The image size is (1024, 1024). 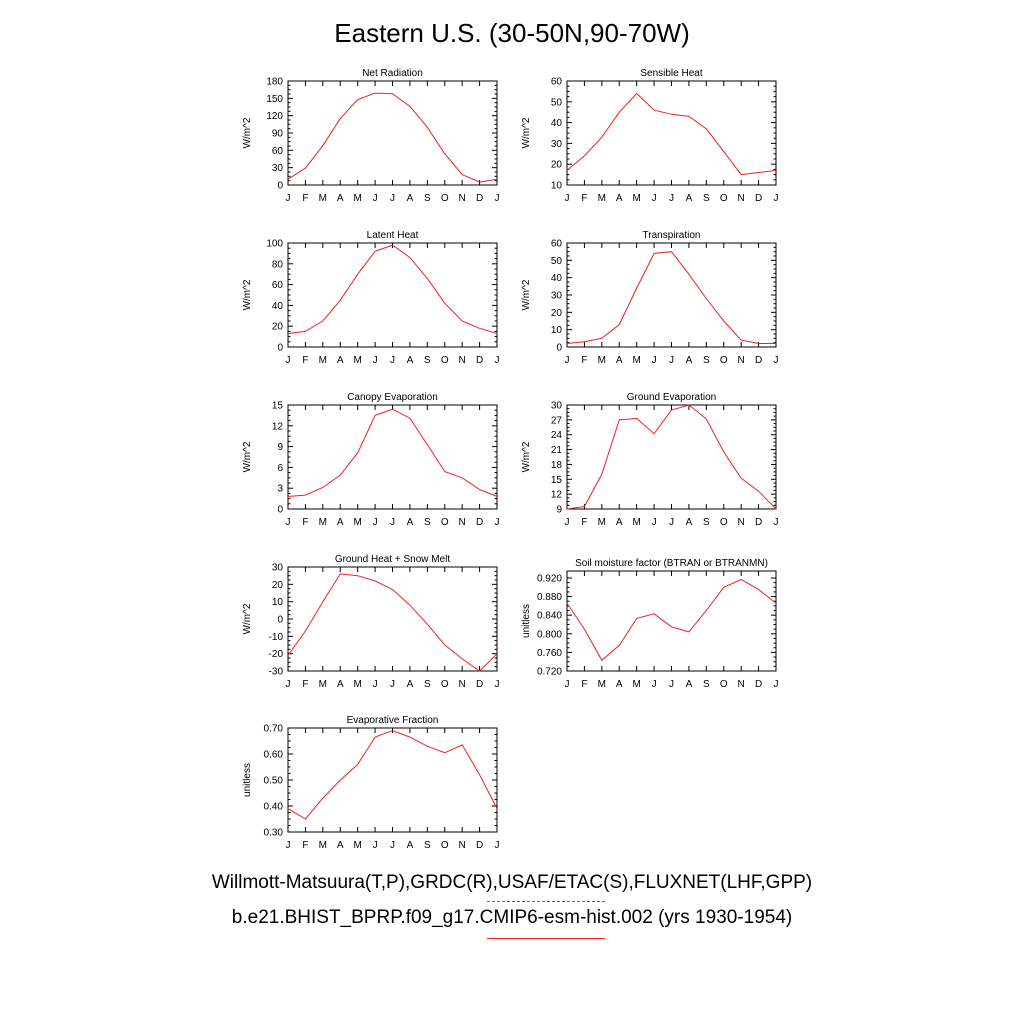 I want to click on y-tick-label: 20, so click(x=278, y=327).